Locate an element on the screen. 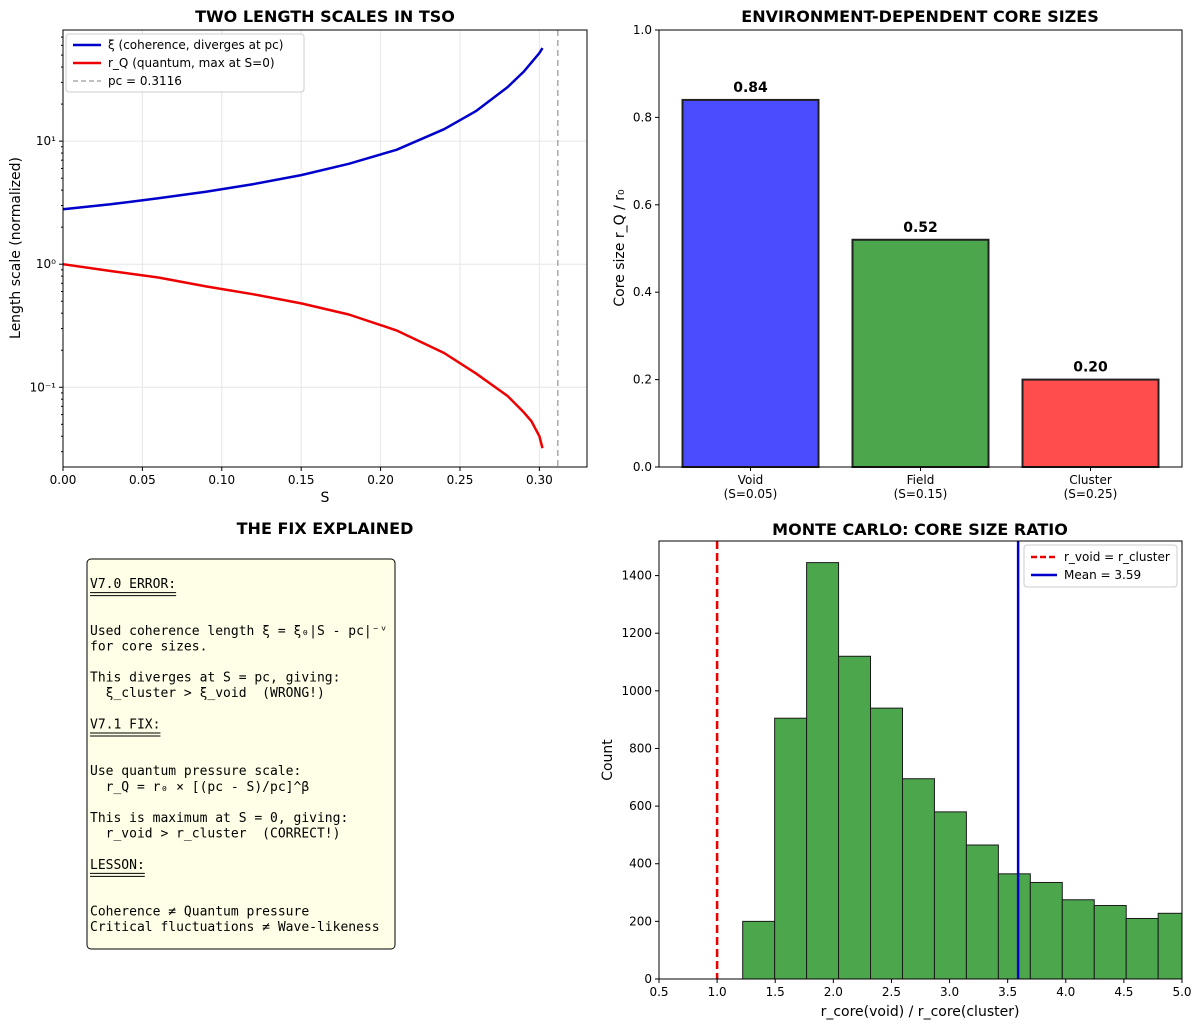 The image size is (1200, 1027). text-line: Used coherence length ξ = ξ₀|S - pc|⁻ᵛ is located at coordinates (238, 631).